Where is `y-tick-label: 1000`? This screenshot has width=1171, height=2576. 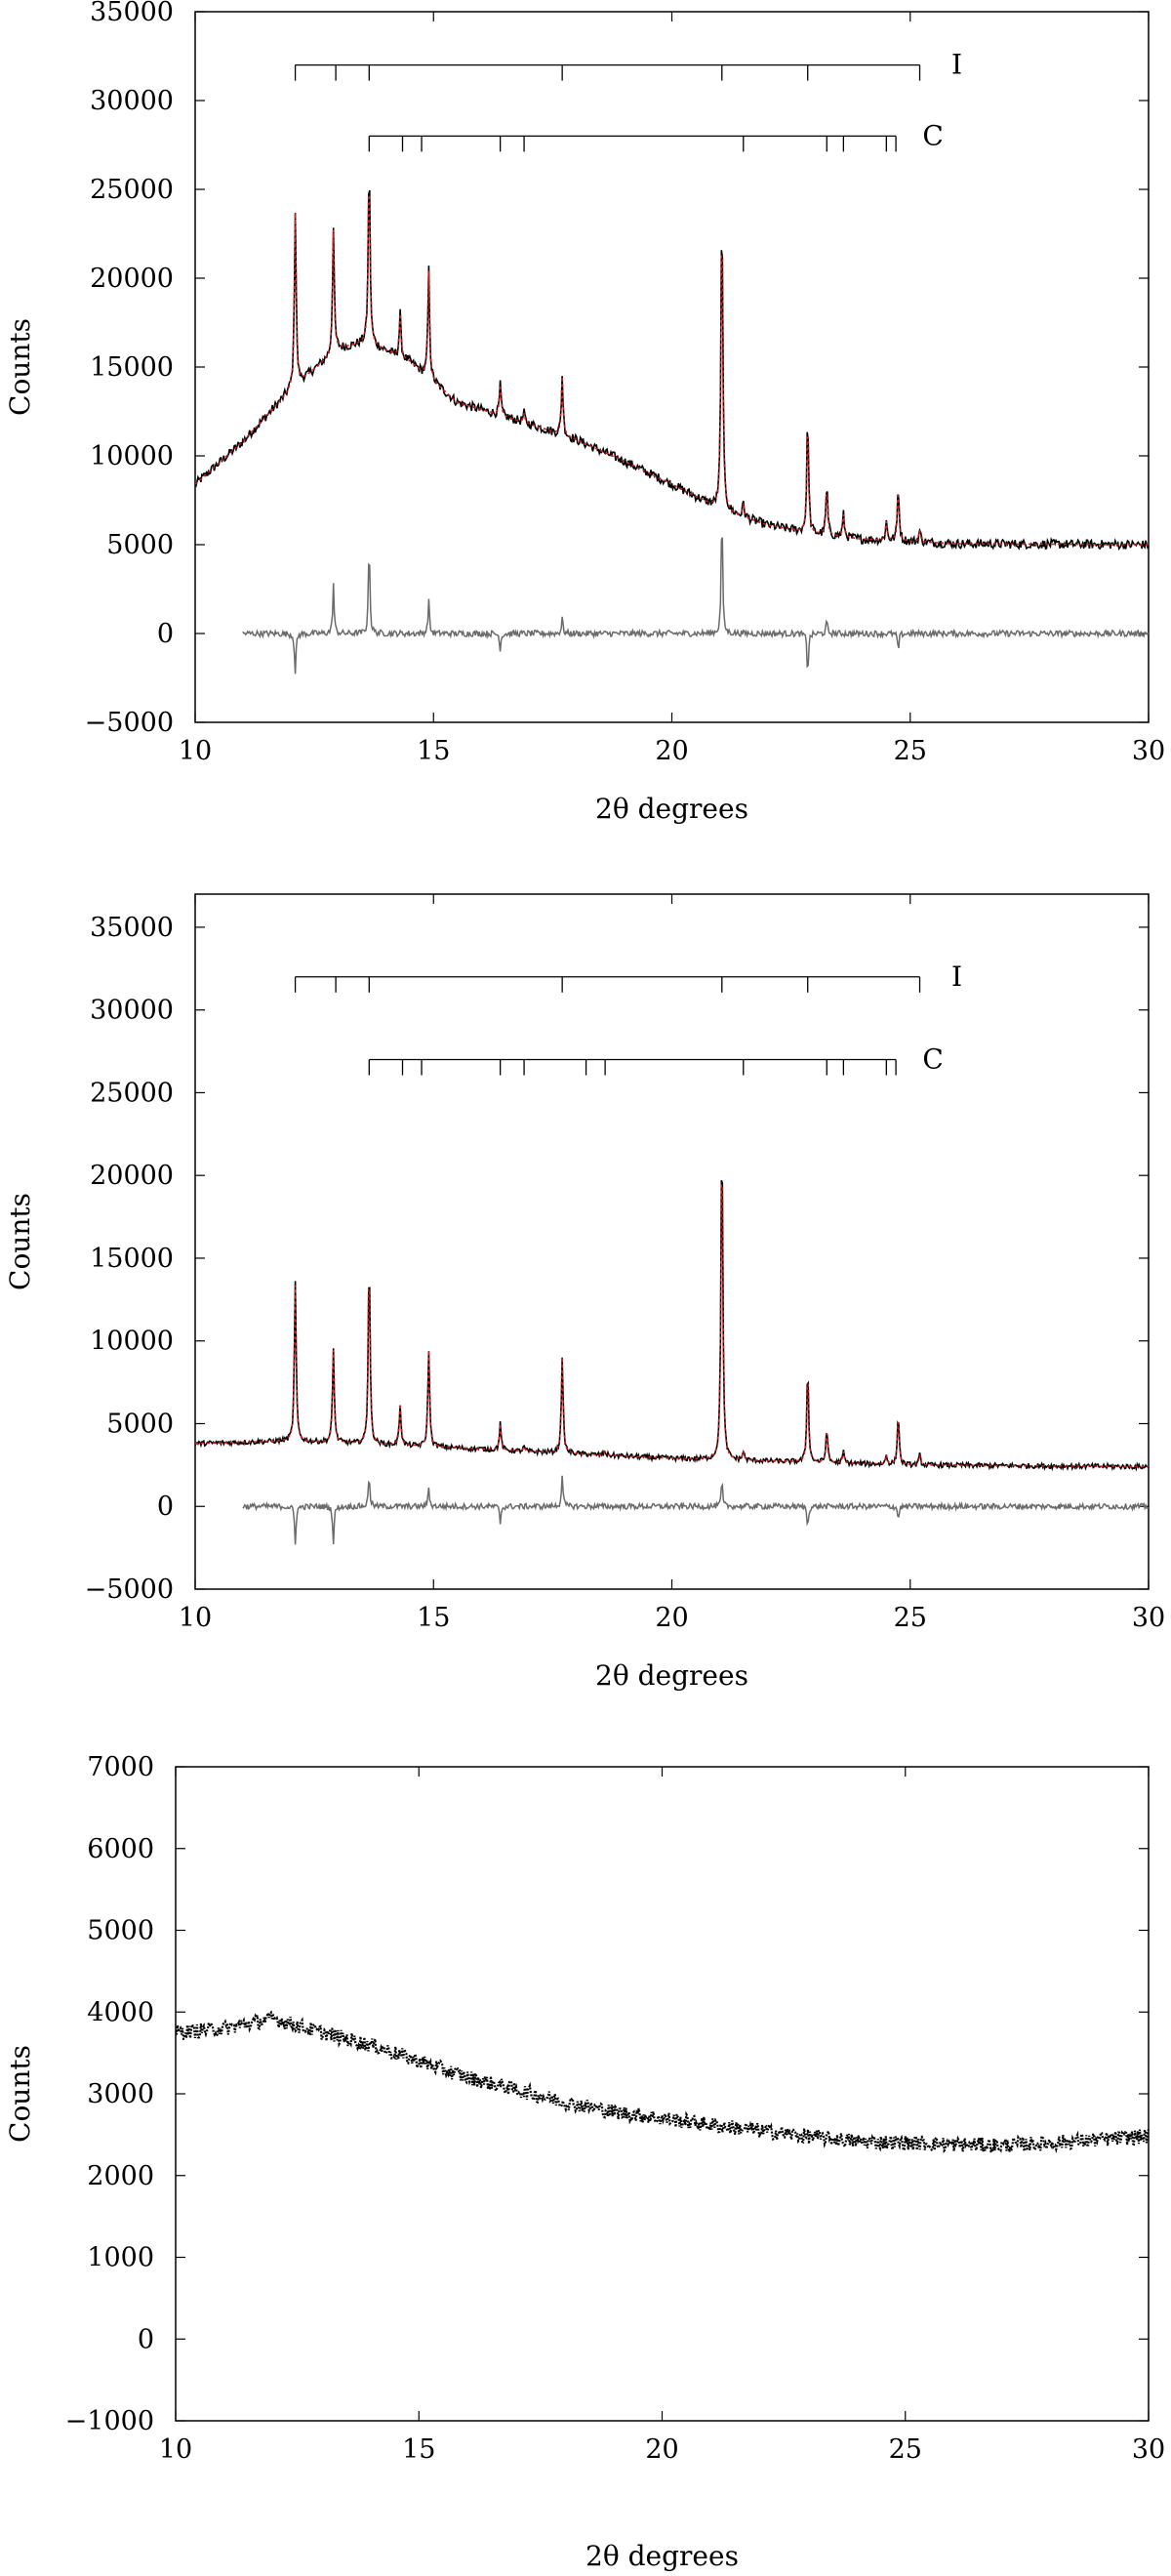
y-tick-label: 1000 is located at coordinates (120, 2258).